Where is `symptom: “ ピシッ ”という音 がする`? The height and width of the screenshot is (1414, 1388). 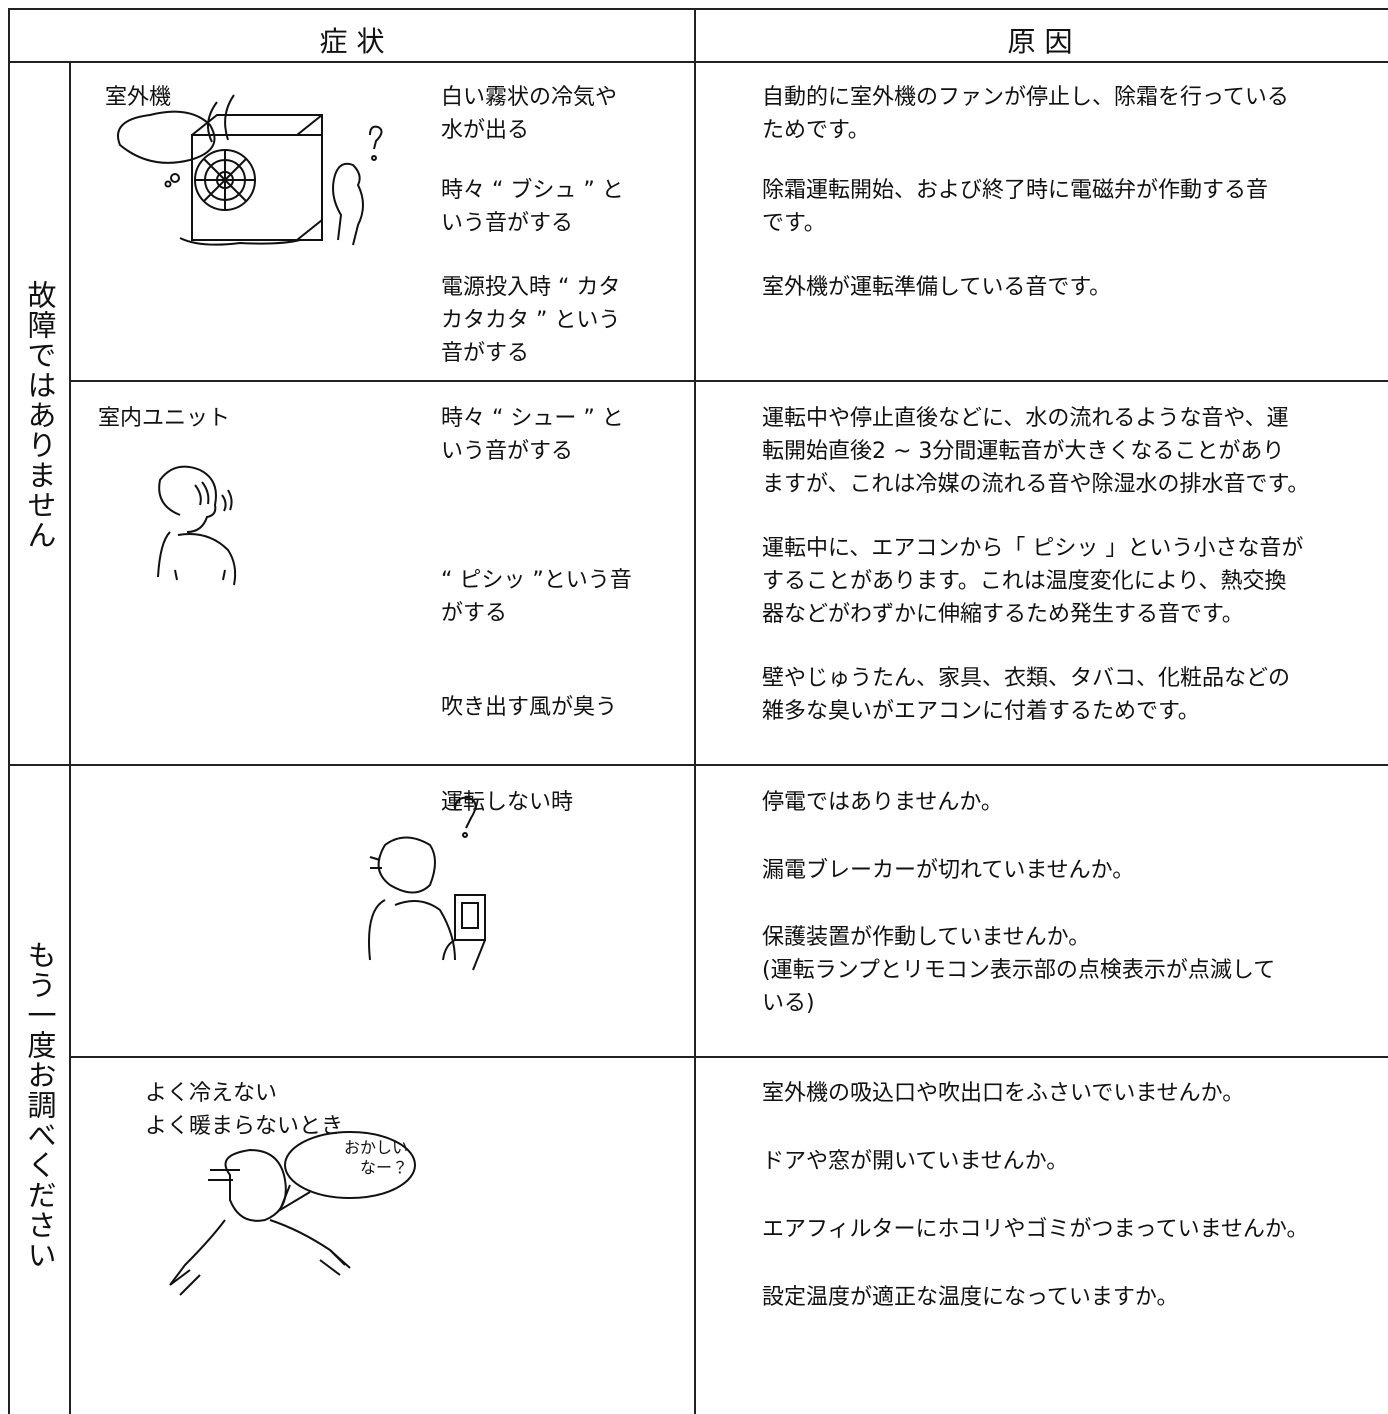 symptom: “ ピシッ ”という音 がする is located at coordinates (536, 597).